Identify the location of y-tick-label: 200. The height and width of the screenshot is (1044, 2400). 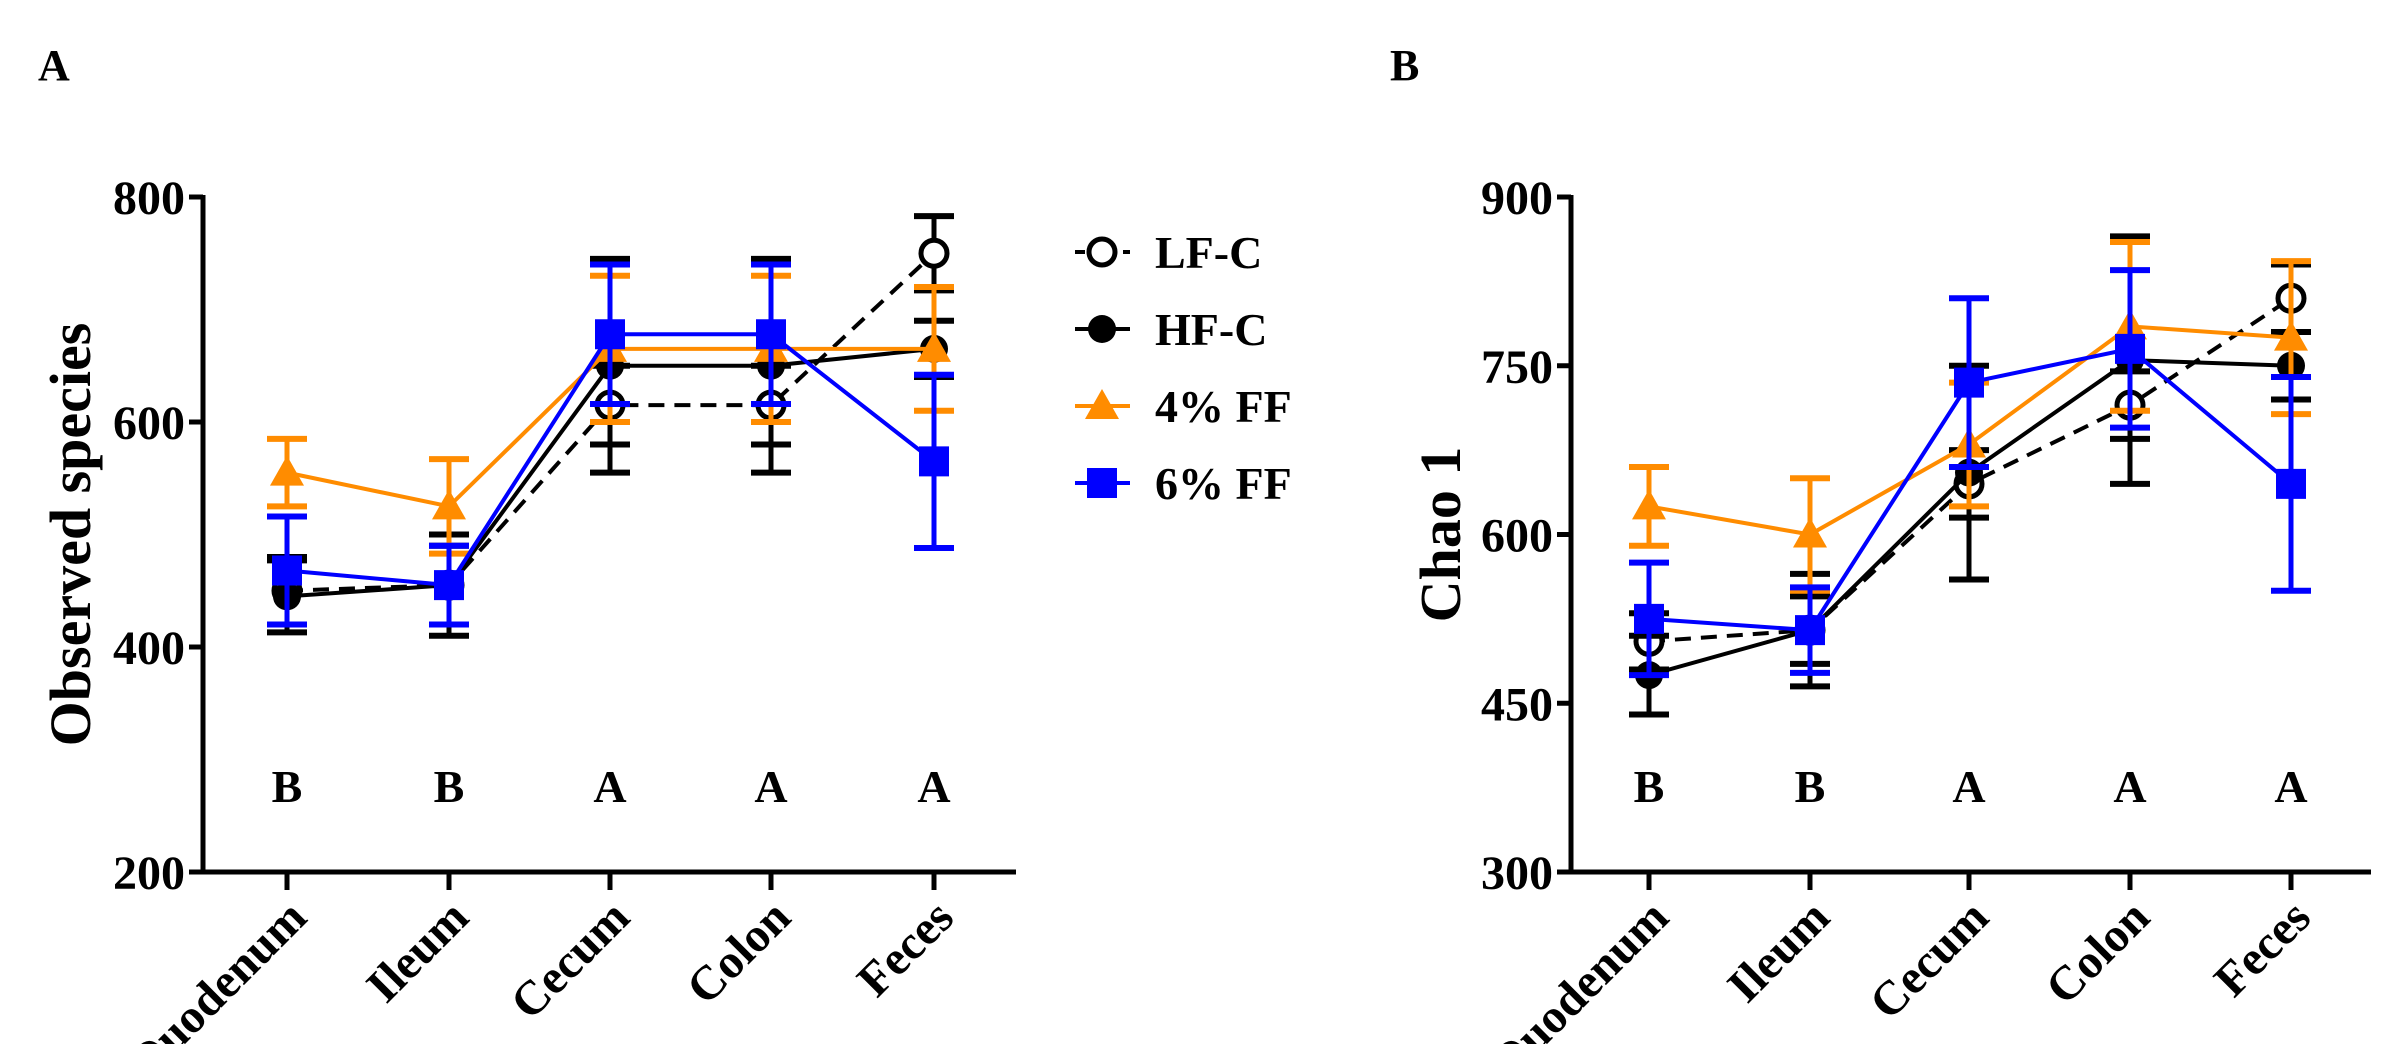
(149, 873).